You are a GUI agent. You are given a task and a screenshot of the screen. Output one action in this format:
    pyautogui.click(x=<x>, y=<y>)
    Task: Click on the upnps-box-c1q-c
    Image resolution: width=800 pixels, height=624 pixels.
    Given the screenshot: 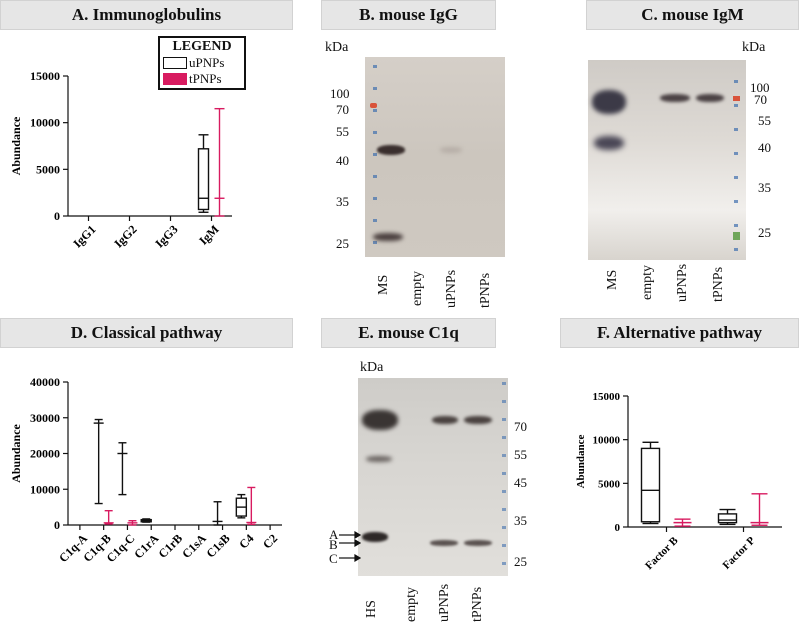 What is the action you would take?
    pyautogui.click(x=122, y=469)
    